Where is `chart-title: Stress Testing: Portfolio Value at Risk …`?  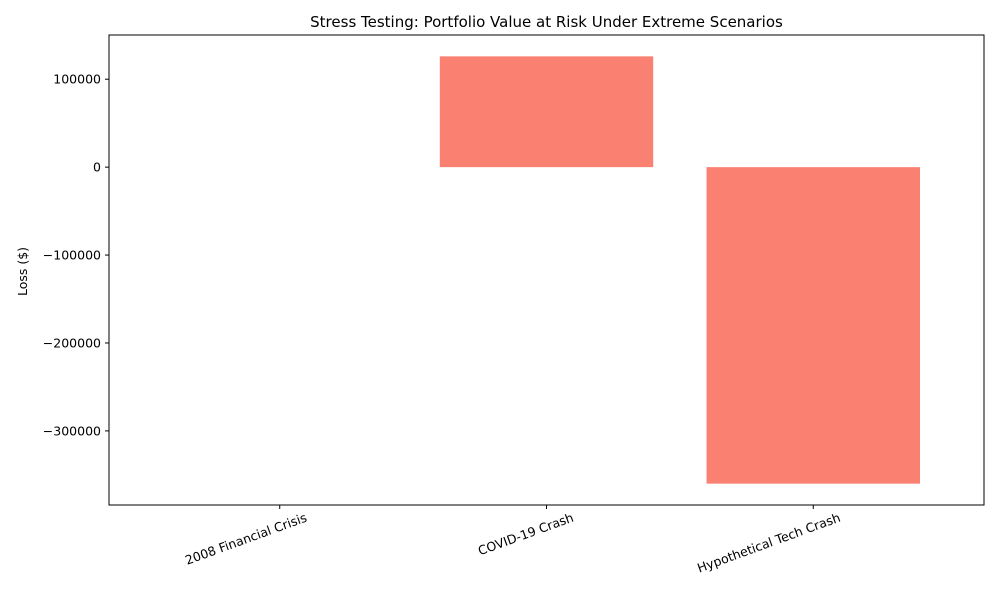
chart-title: Stress Testing: Portfolio Value at Risk … is located at coordinates (546, 22).